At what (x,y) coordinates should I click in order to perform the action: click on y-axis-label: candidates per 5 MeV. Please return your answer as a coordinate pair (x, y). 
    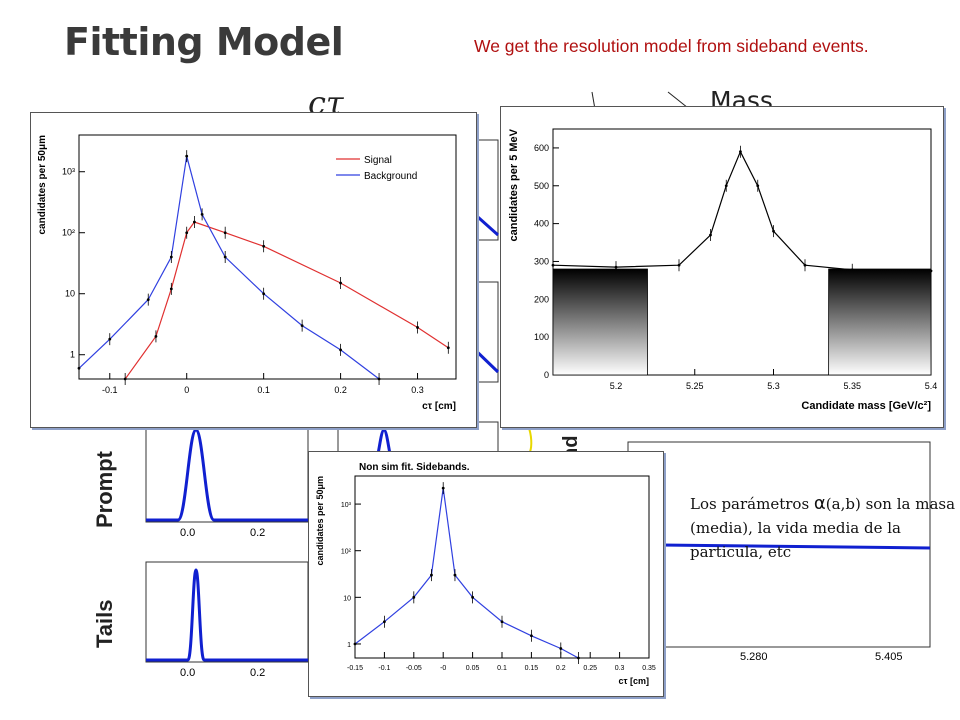
    Looking at the image, I should click on (514, 184).